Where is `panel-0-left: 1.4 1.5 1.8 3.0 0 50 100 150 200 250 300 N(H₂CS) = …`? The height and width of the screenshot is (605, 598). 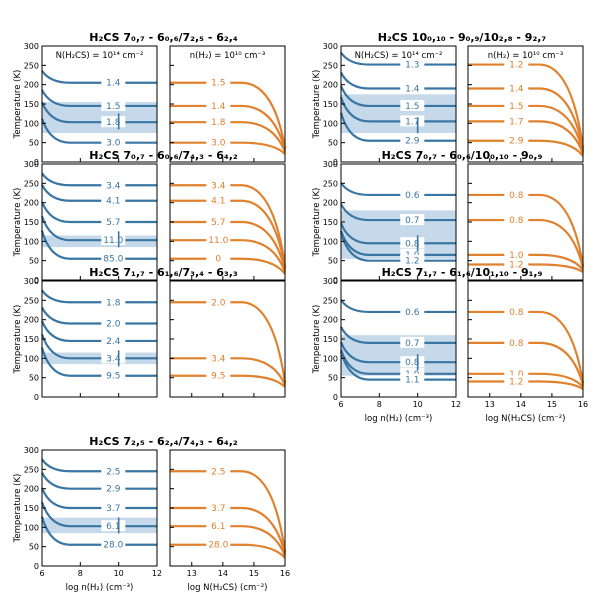 panel-0-left: 1.4 1.5 1.8 3.0 0 50 100 150 200 250 300 N(H₂CS) = … is located at coordinates (91, 104).